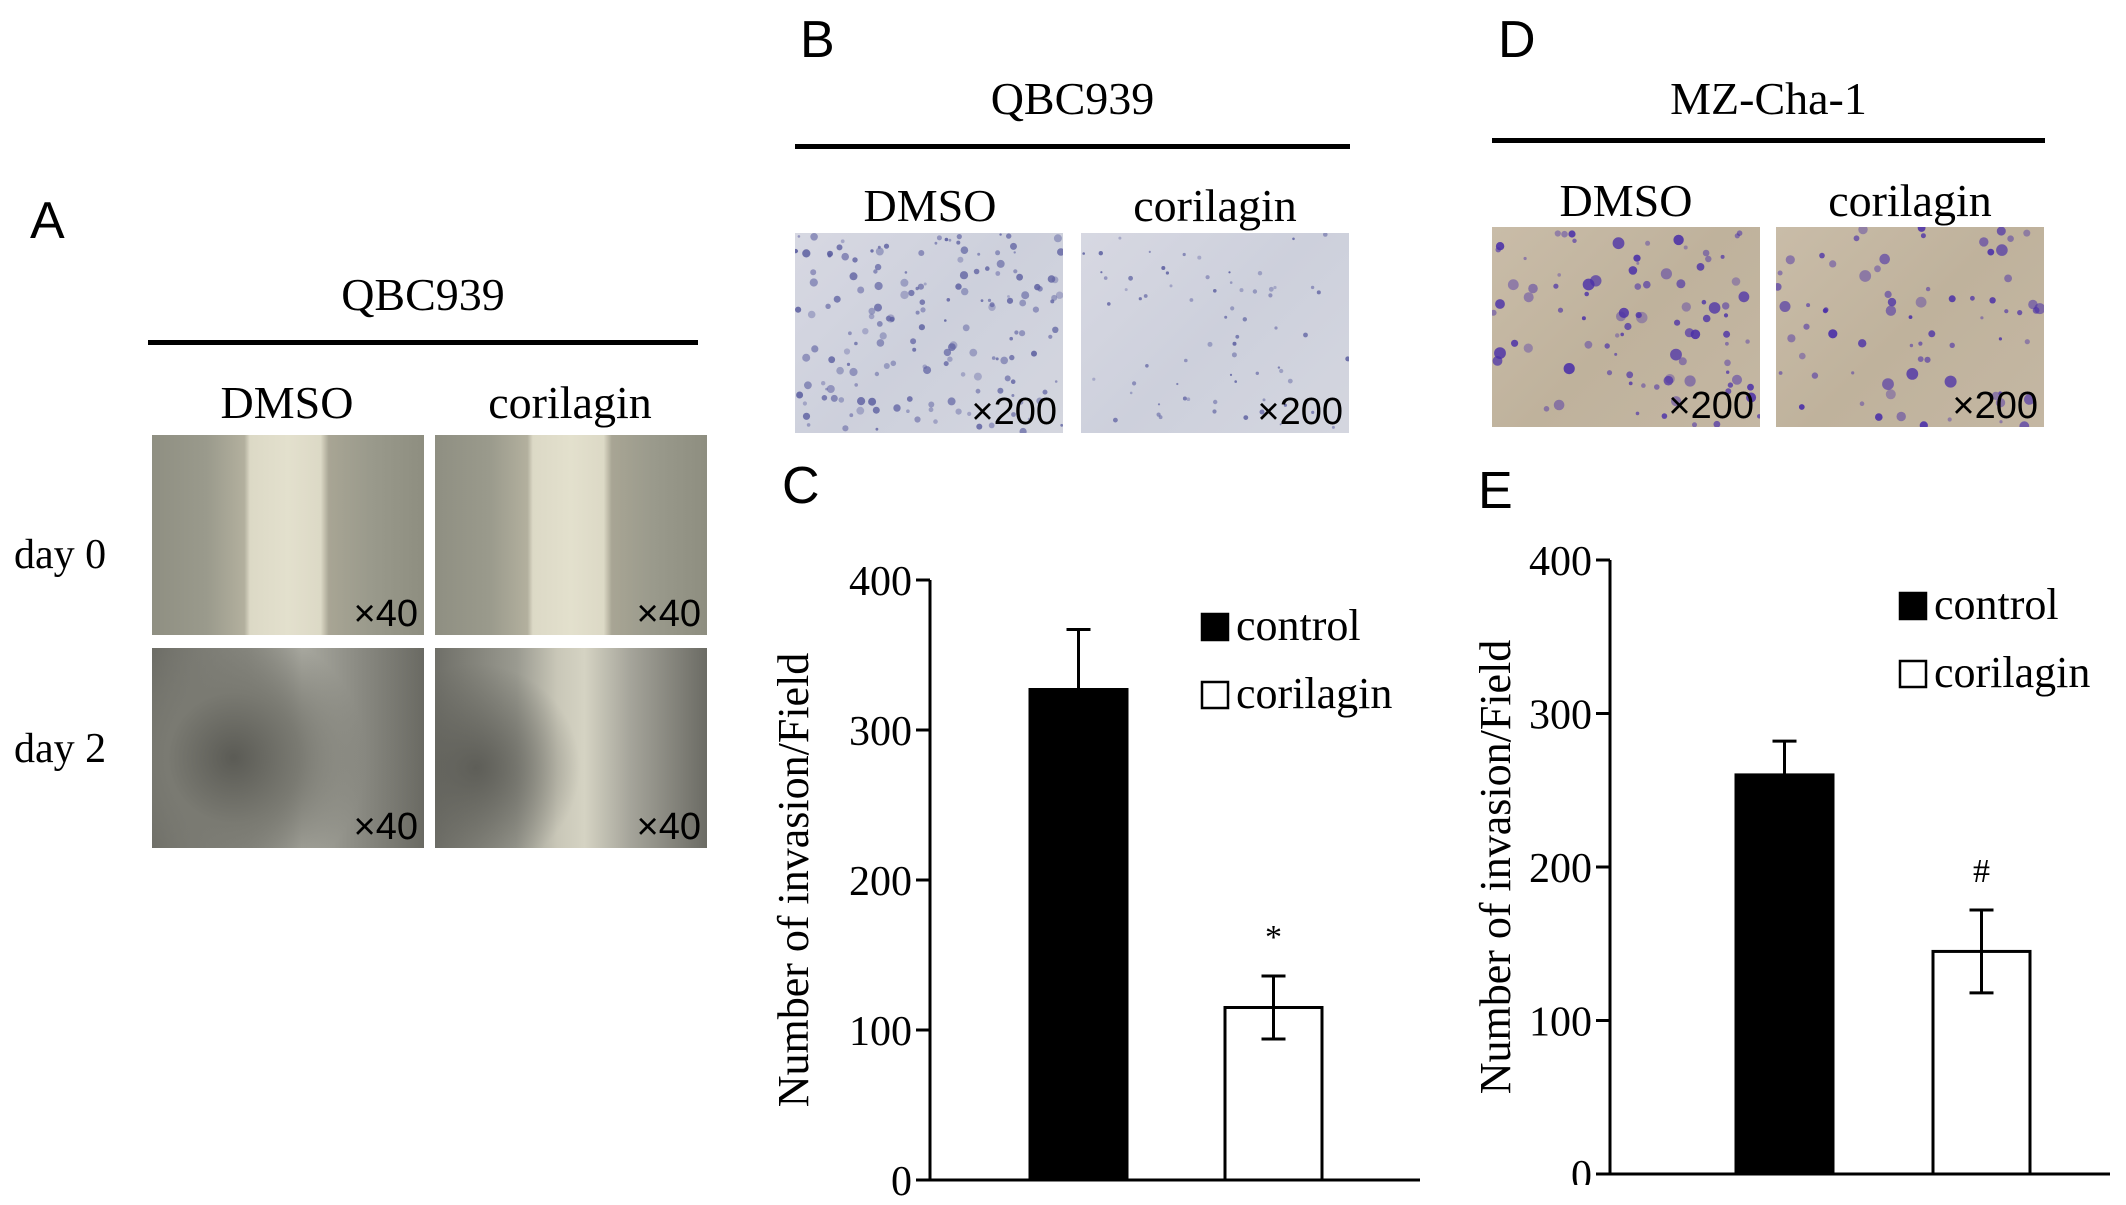  I want to click on magnification-label: ×200, so click(1995, 406).